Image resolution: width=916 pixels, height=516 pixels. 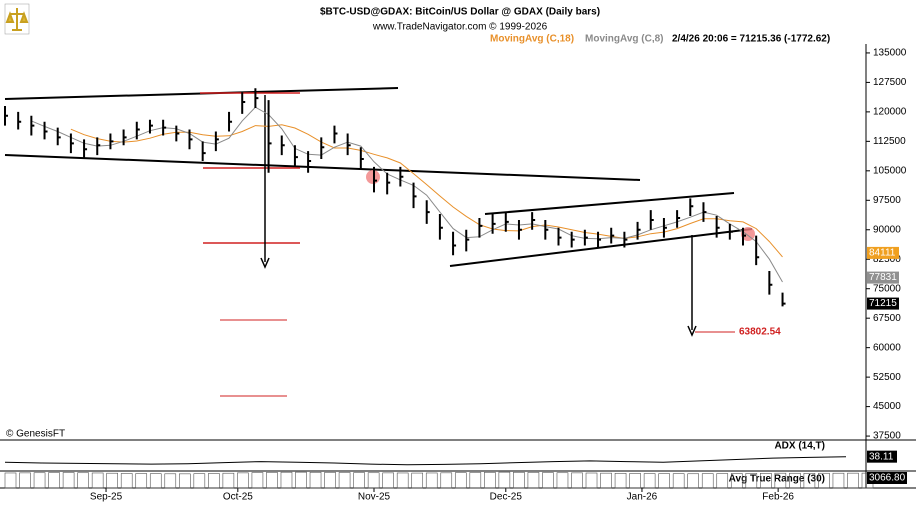 I want to click on atr-tag, so click(x=887, y=478).